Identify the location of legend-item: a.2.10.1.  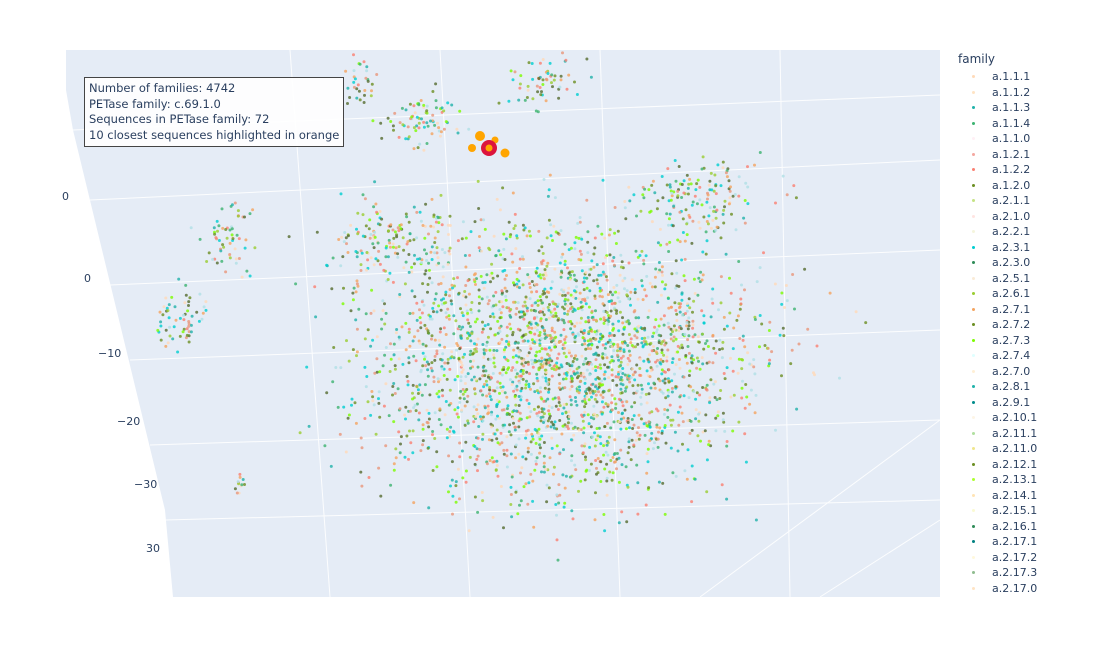
(1033, 418).